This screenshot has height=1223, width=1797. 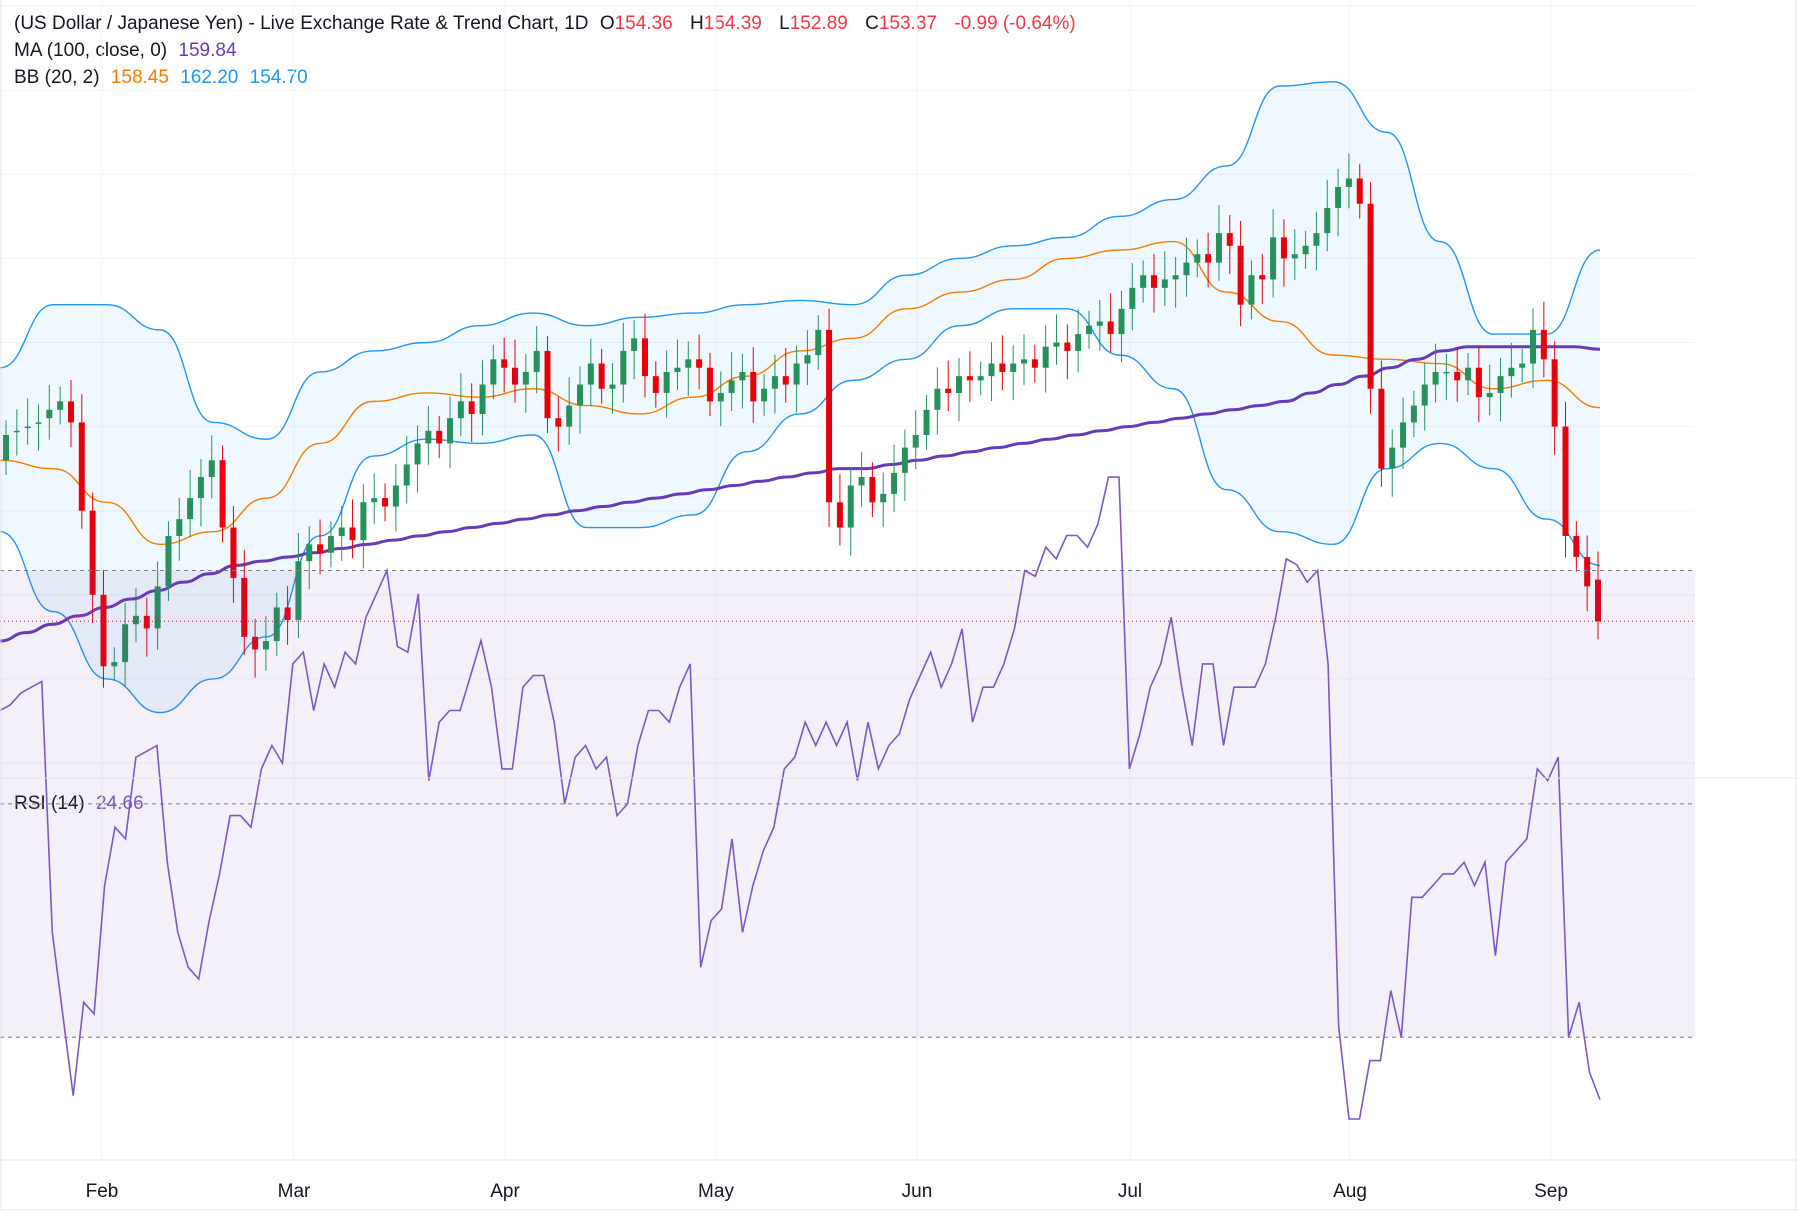 What do you see at coordinates (120, 803) in the screenshot?
I see `rsi-legend-value: 24.66` at bounding box center [120, 803].